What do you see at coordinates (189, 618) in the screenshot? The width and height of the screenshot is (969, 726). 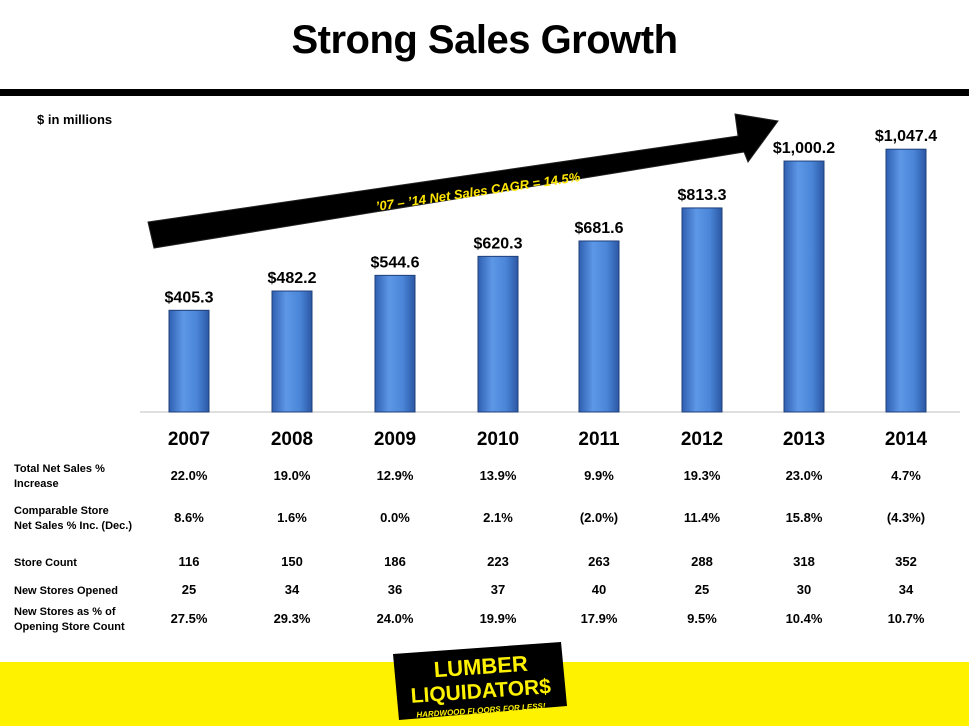 I see `table-cell: 27.5%` at bounding box center [189, 618].